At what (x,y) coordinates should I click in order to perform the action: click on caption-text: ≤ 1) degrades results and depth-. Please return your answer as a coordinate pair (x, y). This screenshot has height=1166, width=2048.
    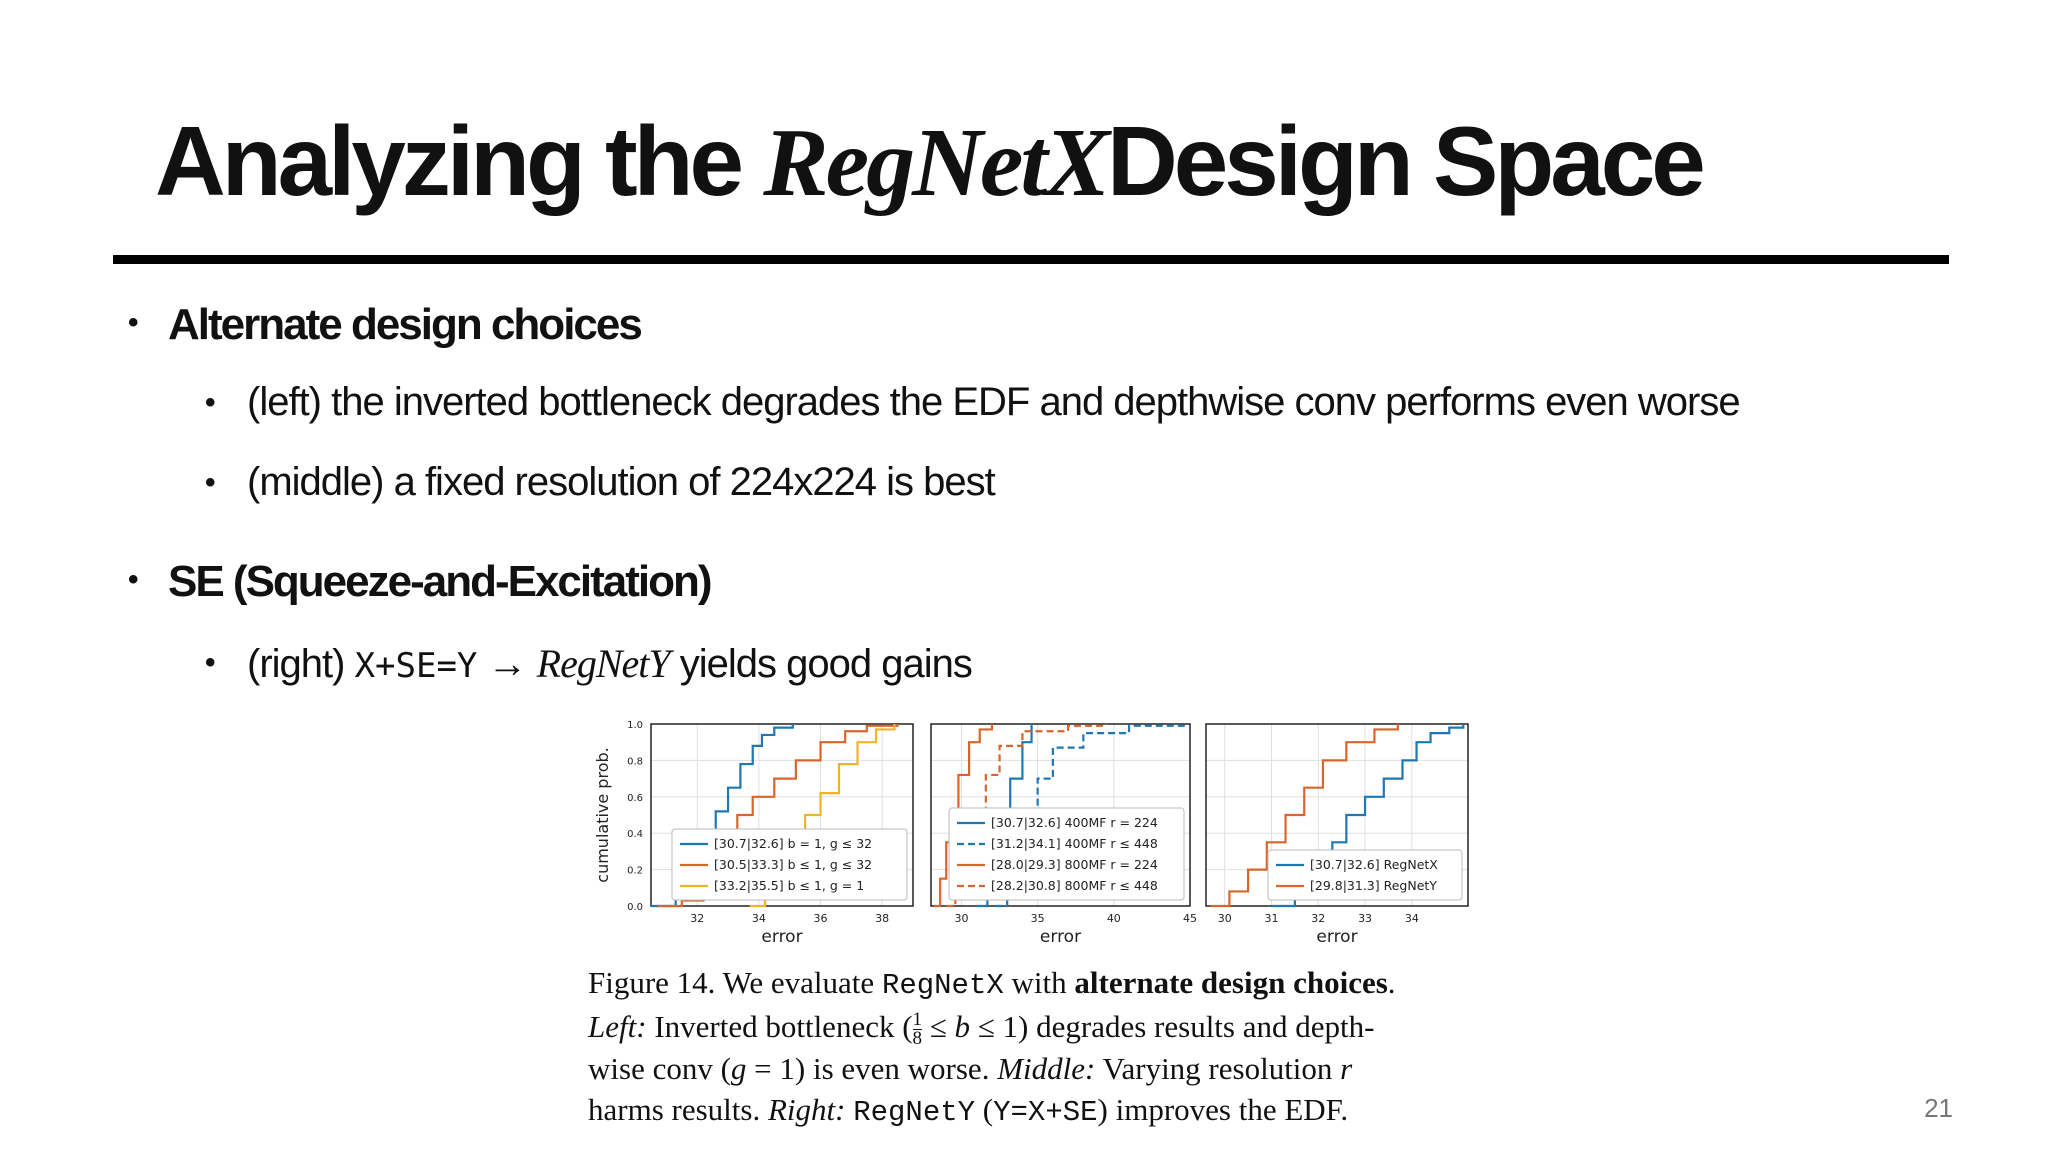
    Looking at the image, I should click on (1172, 1026).